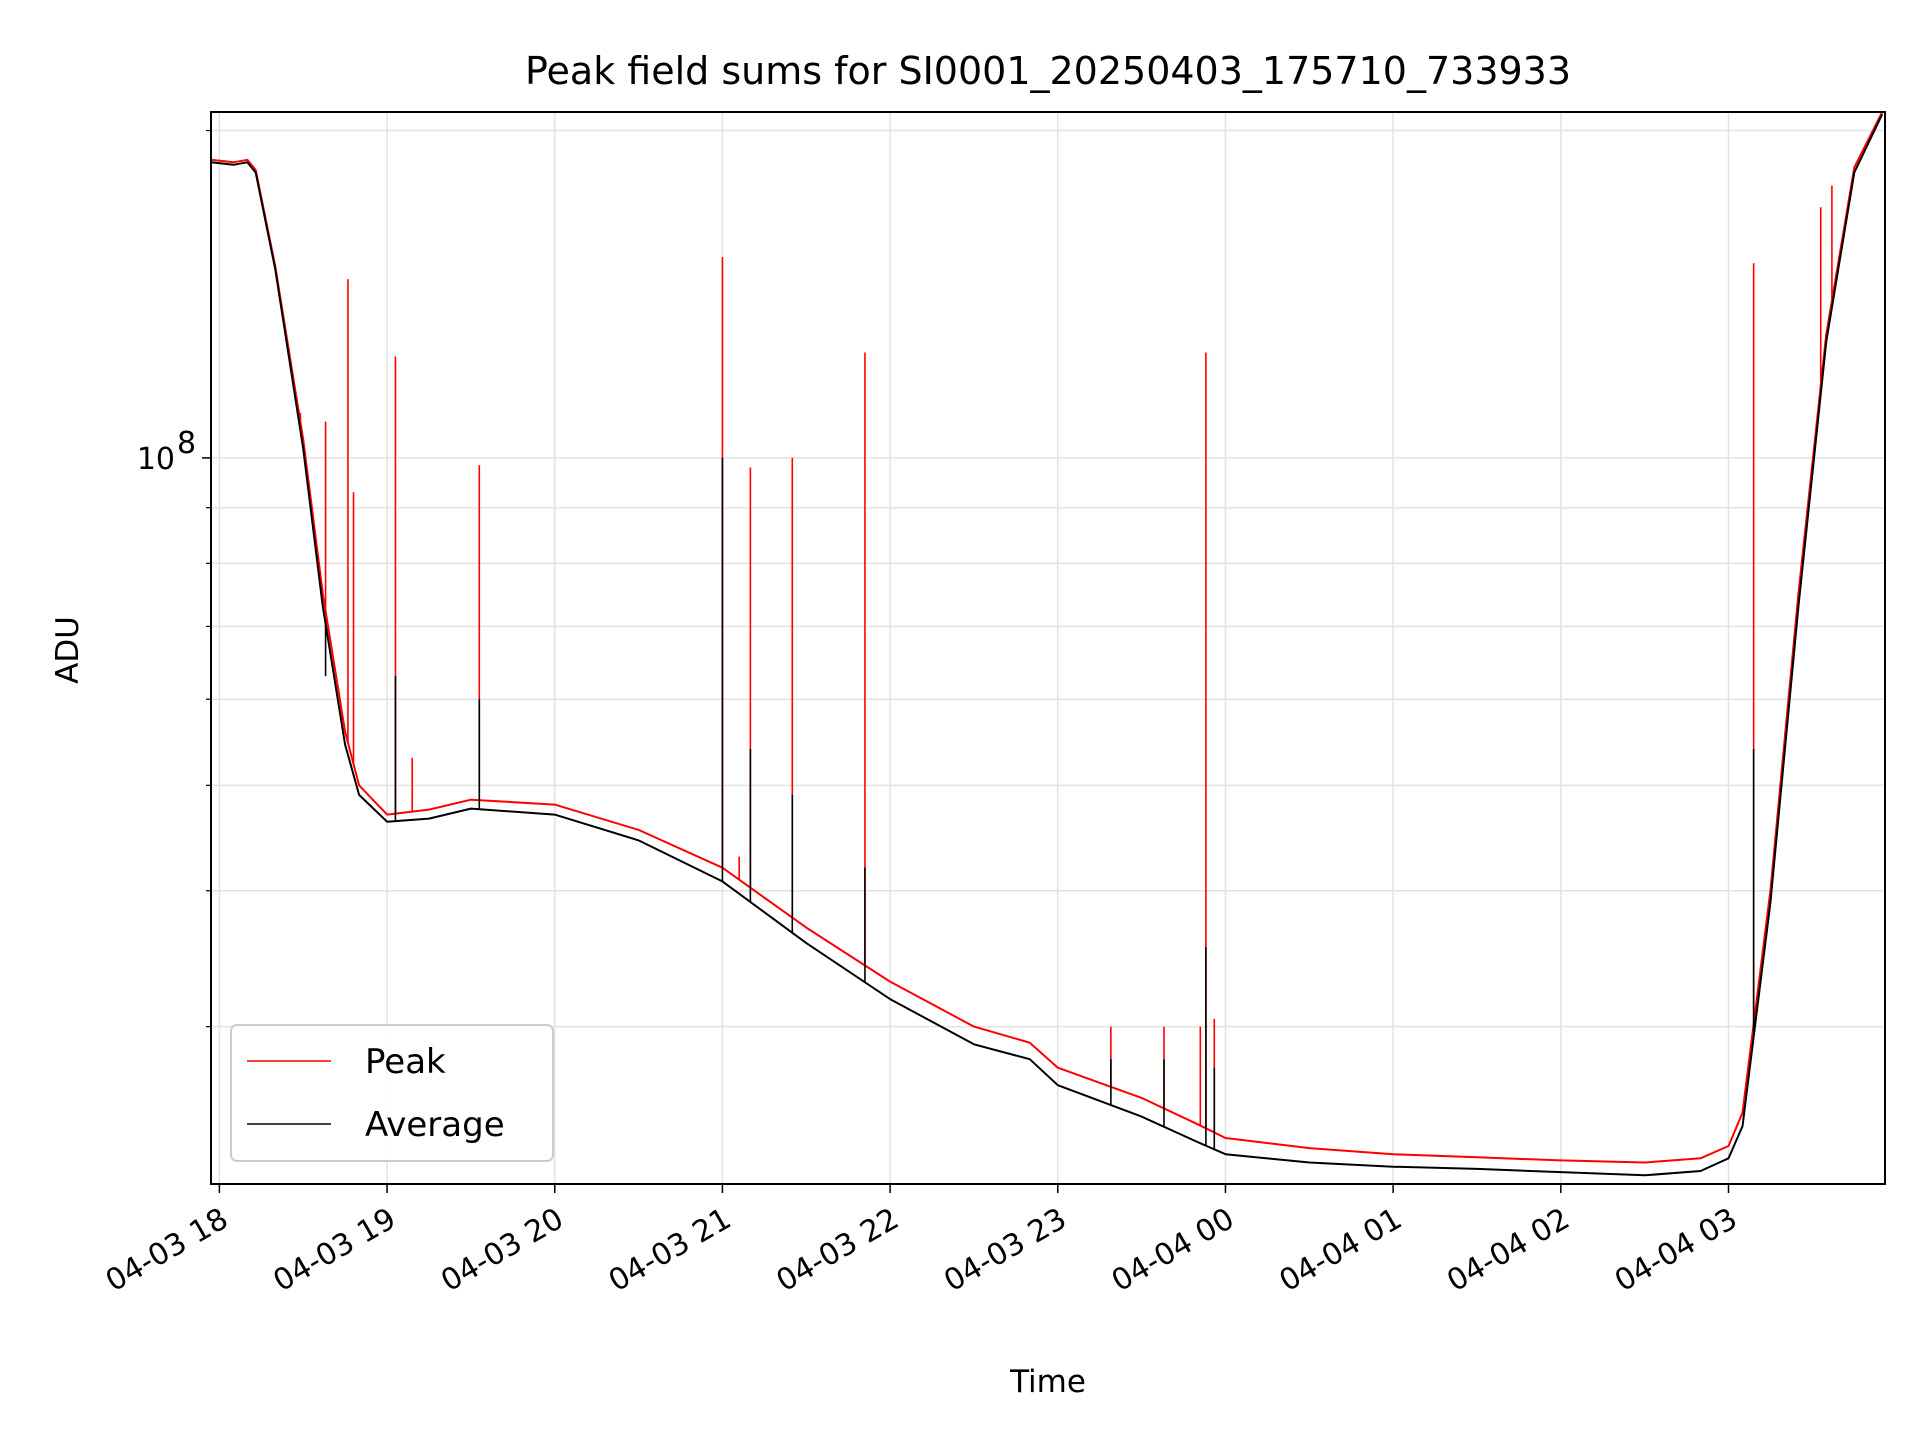 This screenshot has width=1920, height=1440. I want to click on legend: Peak Average, so click(392, 1093).